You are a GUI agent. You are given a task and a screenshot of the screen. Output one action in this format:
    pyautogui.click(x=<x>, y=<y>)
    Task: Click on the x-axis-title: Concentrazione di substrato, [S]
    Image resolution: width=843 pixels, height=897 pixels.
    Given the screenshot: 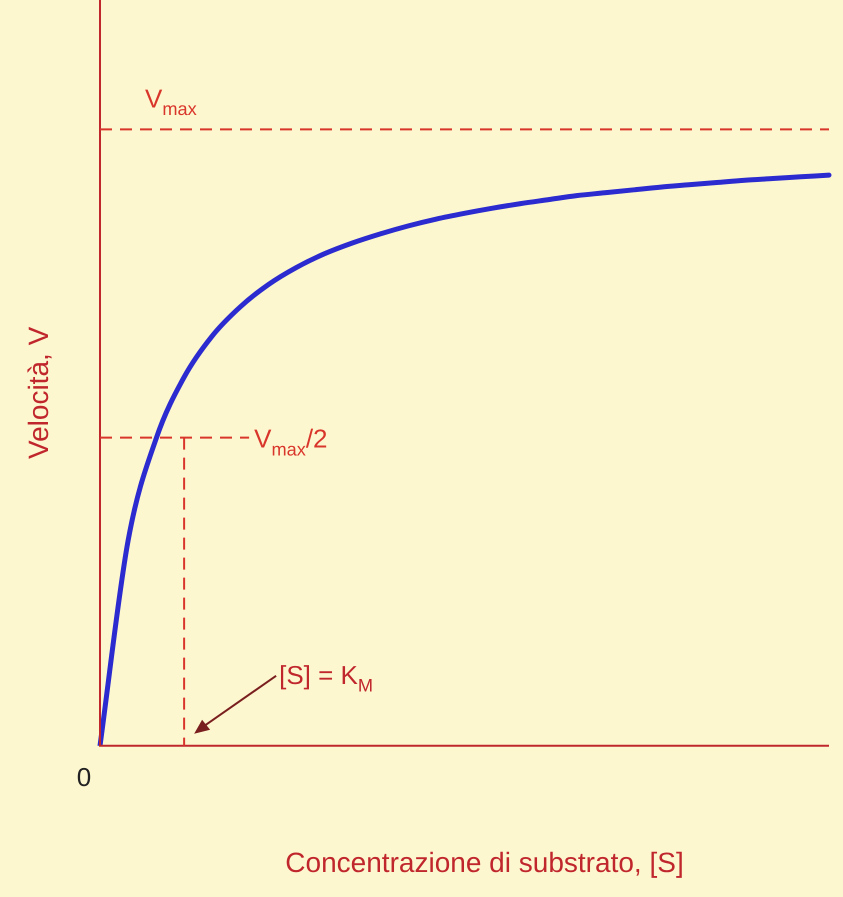 What is the action you would take?
    pyautogui.click(x=484, y=862)
    